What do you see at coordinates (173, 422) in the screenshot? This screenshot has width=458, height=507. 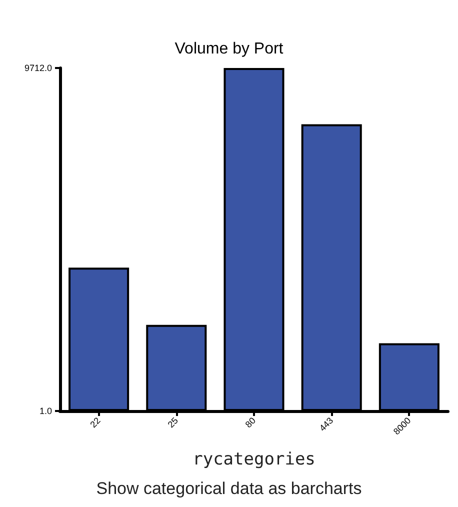 I see `x-tick-label: 25` at bounding box center [173, 422].